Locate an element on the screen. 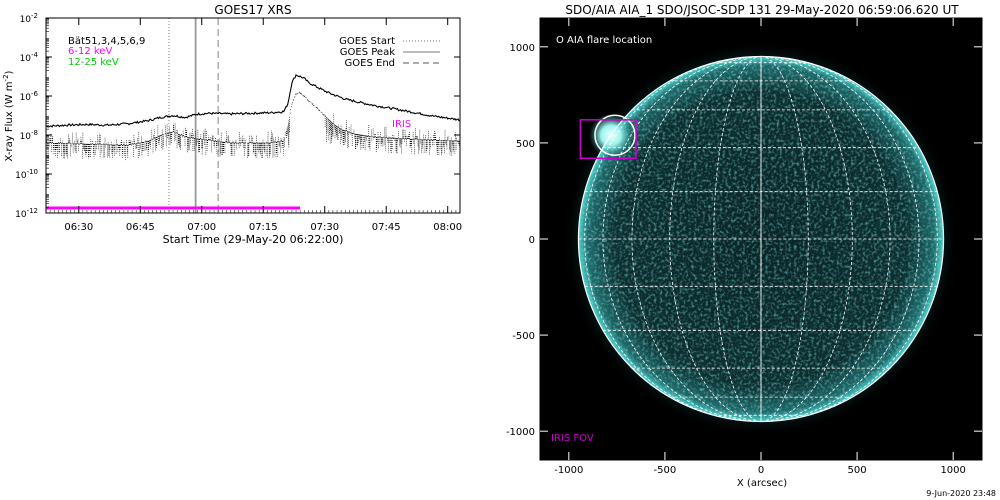 The image size is (1000, 500). xrs-series-short is located at coordinates (253, 126).